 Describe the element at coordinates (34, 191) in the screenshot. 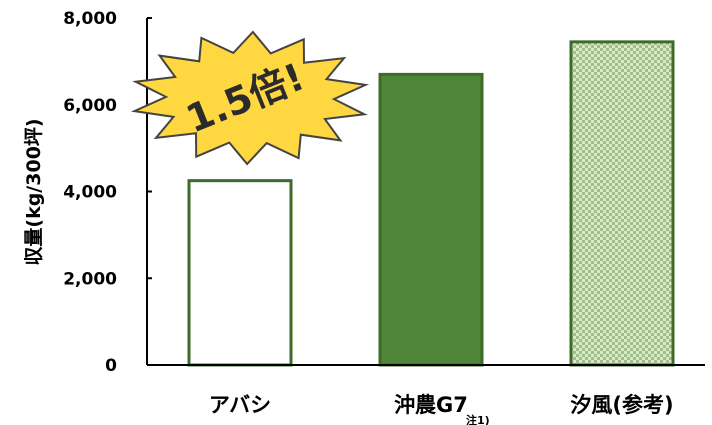

I see `y-axis-label: 収量(kg/300坪)` at that location.